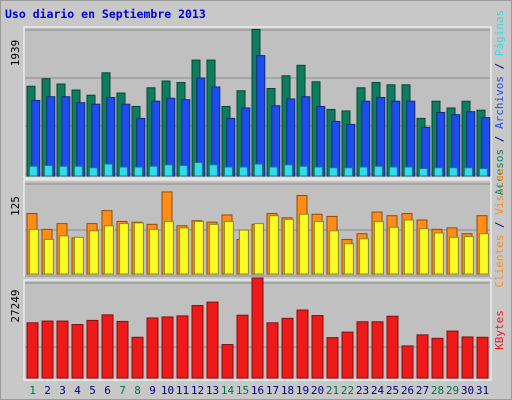 The height and width of the screenshot is (400, 512). What do you see at coordinates (228, 390) in the screenshot?
I see `xtick-day-14: 14` at bounding box center [228, 390].